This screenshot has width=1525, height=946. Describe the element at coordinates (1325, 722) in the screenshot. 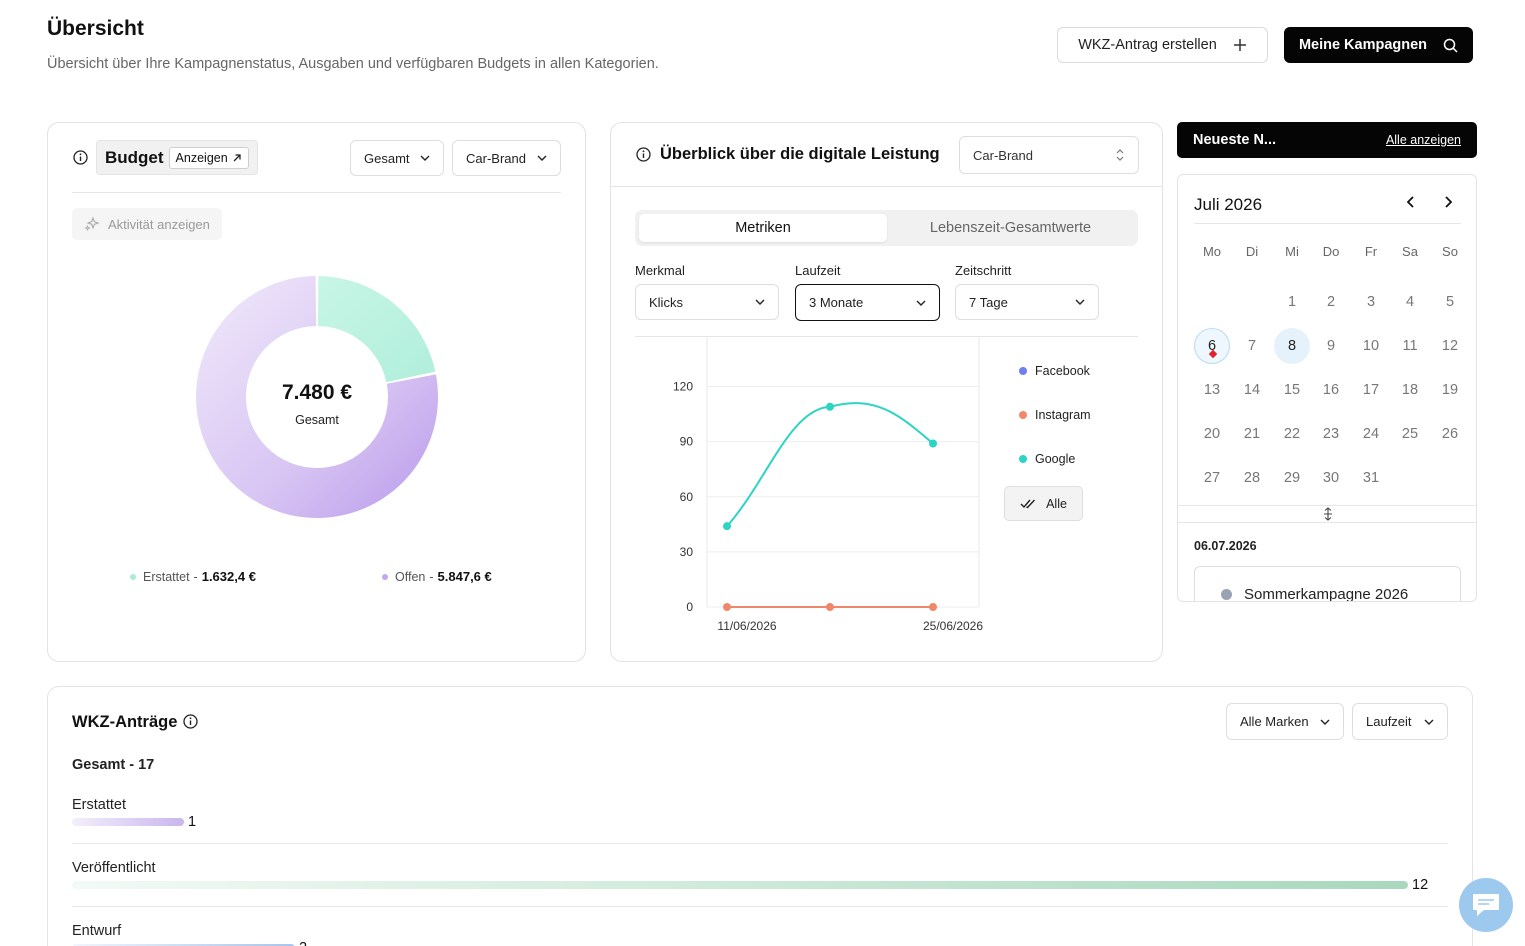

I see `chevron-down-icon` at that location.